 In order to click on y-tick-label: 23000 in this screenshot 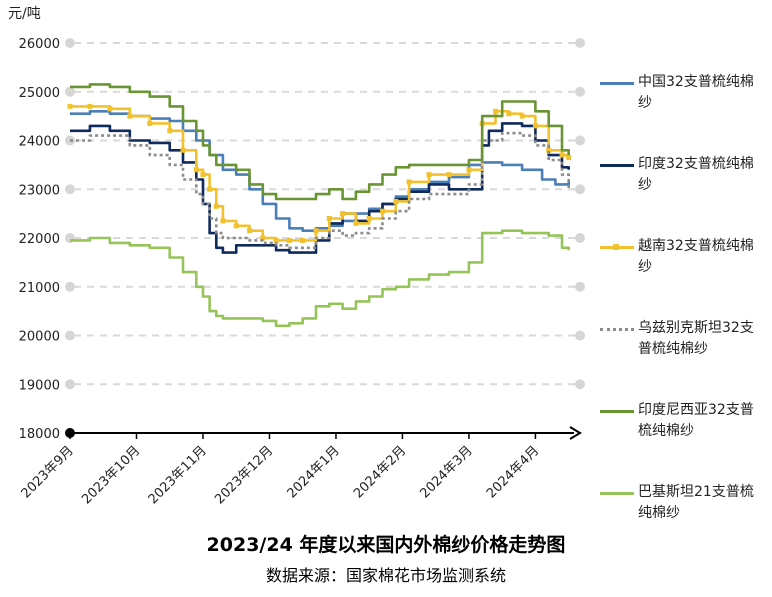, I will do `click(39, 190)`.